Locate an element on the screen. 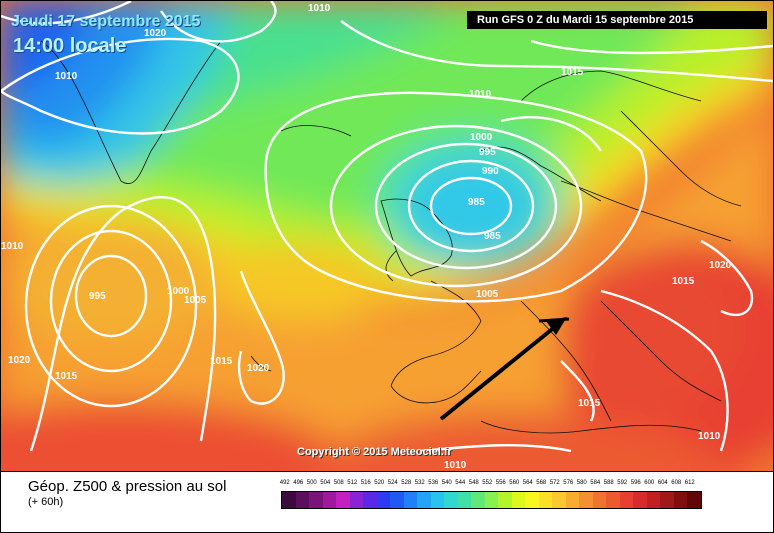 The height and width of the screenshot is (533, 774). scale-label: 512 is located at coordinates (352, 483).